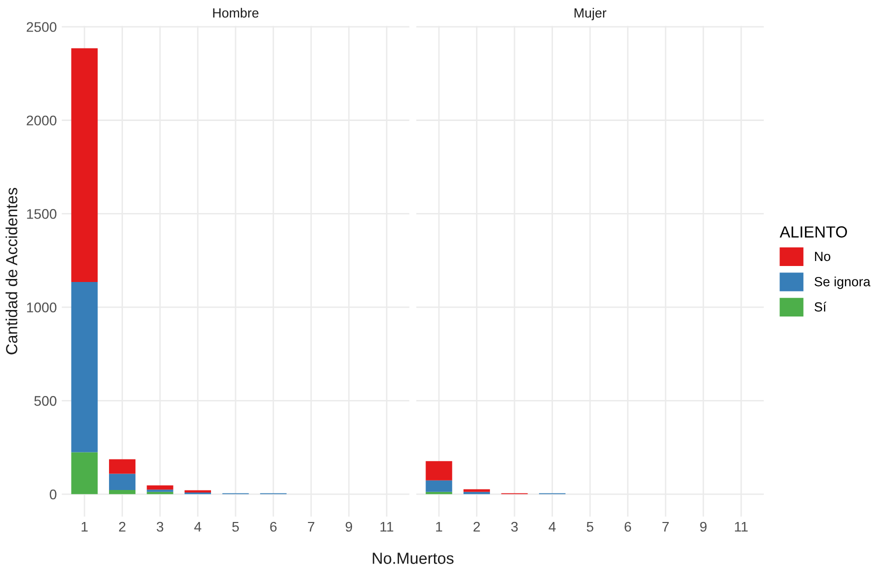 The image size is (883, 574). Describe the element at coordinates (41, 121) in the screenshot. I see `y-tick-label: 2000` at that location.